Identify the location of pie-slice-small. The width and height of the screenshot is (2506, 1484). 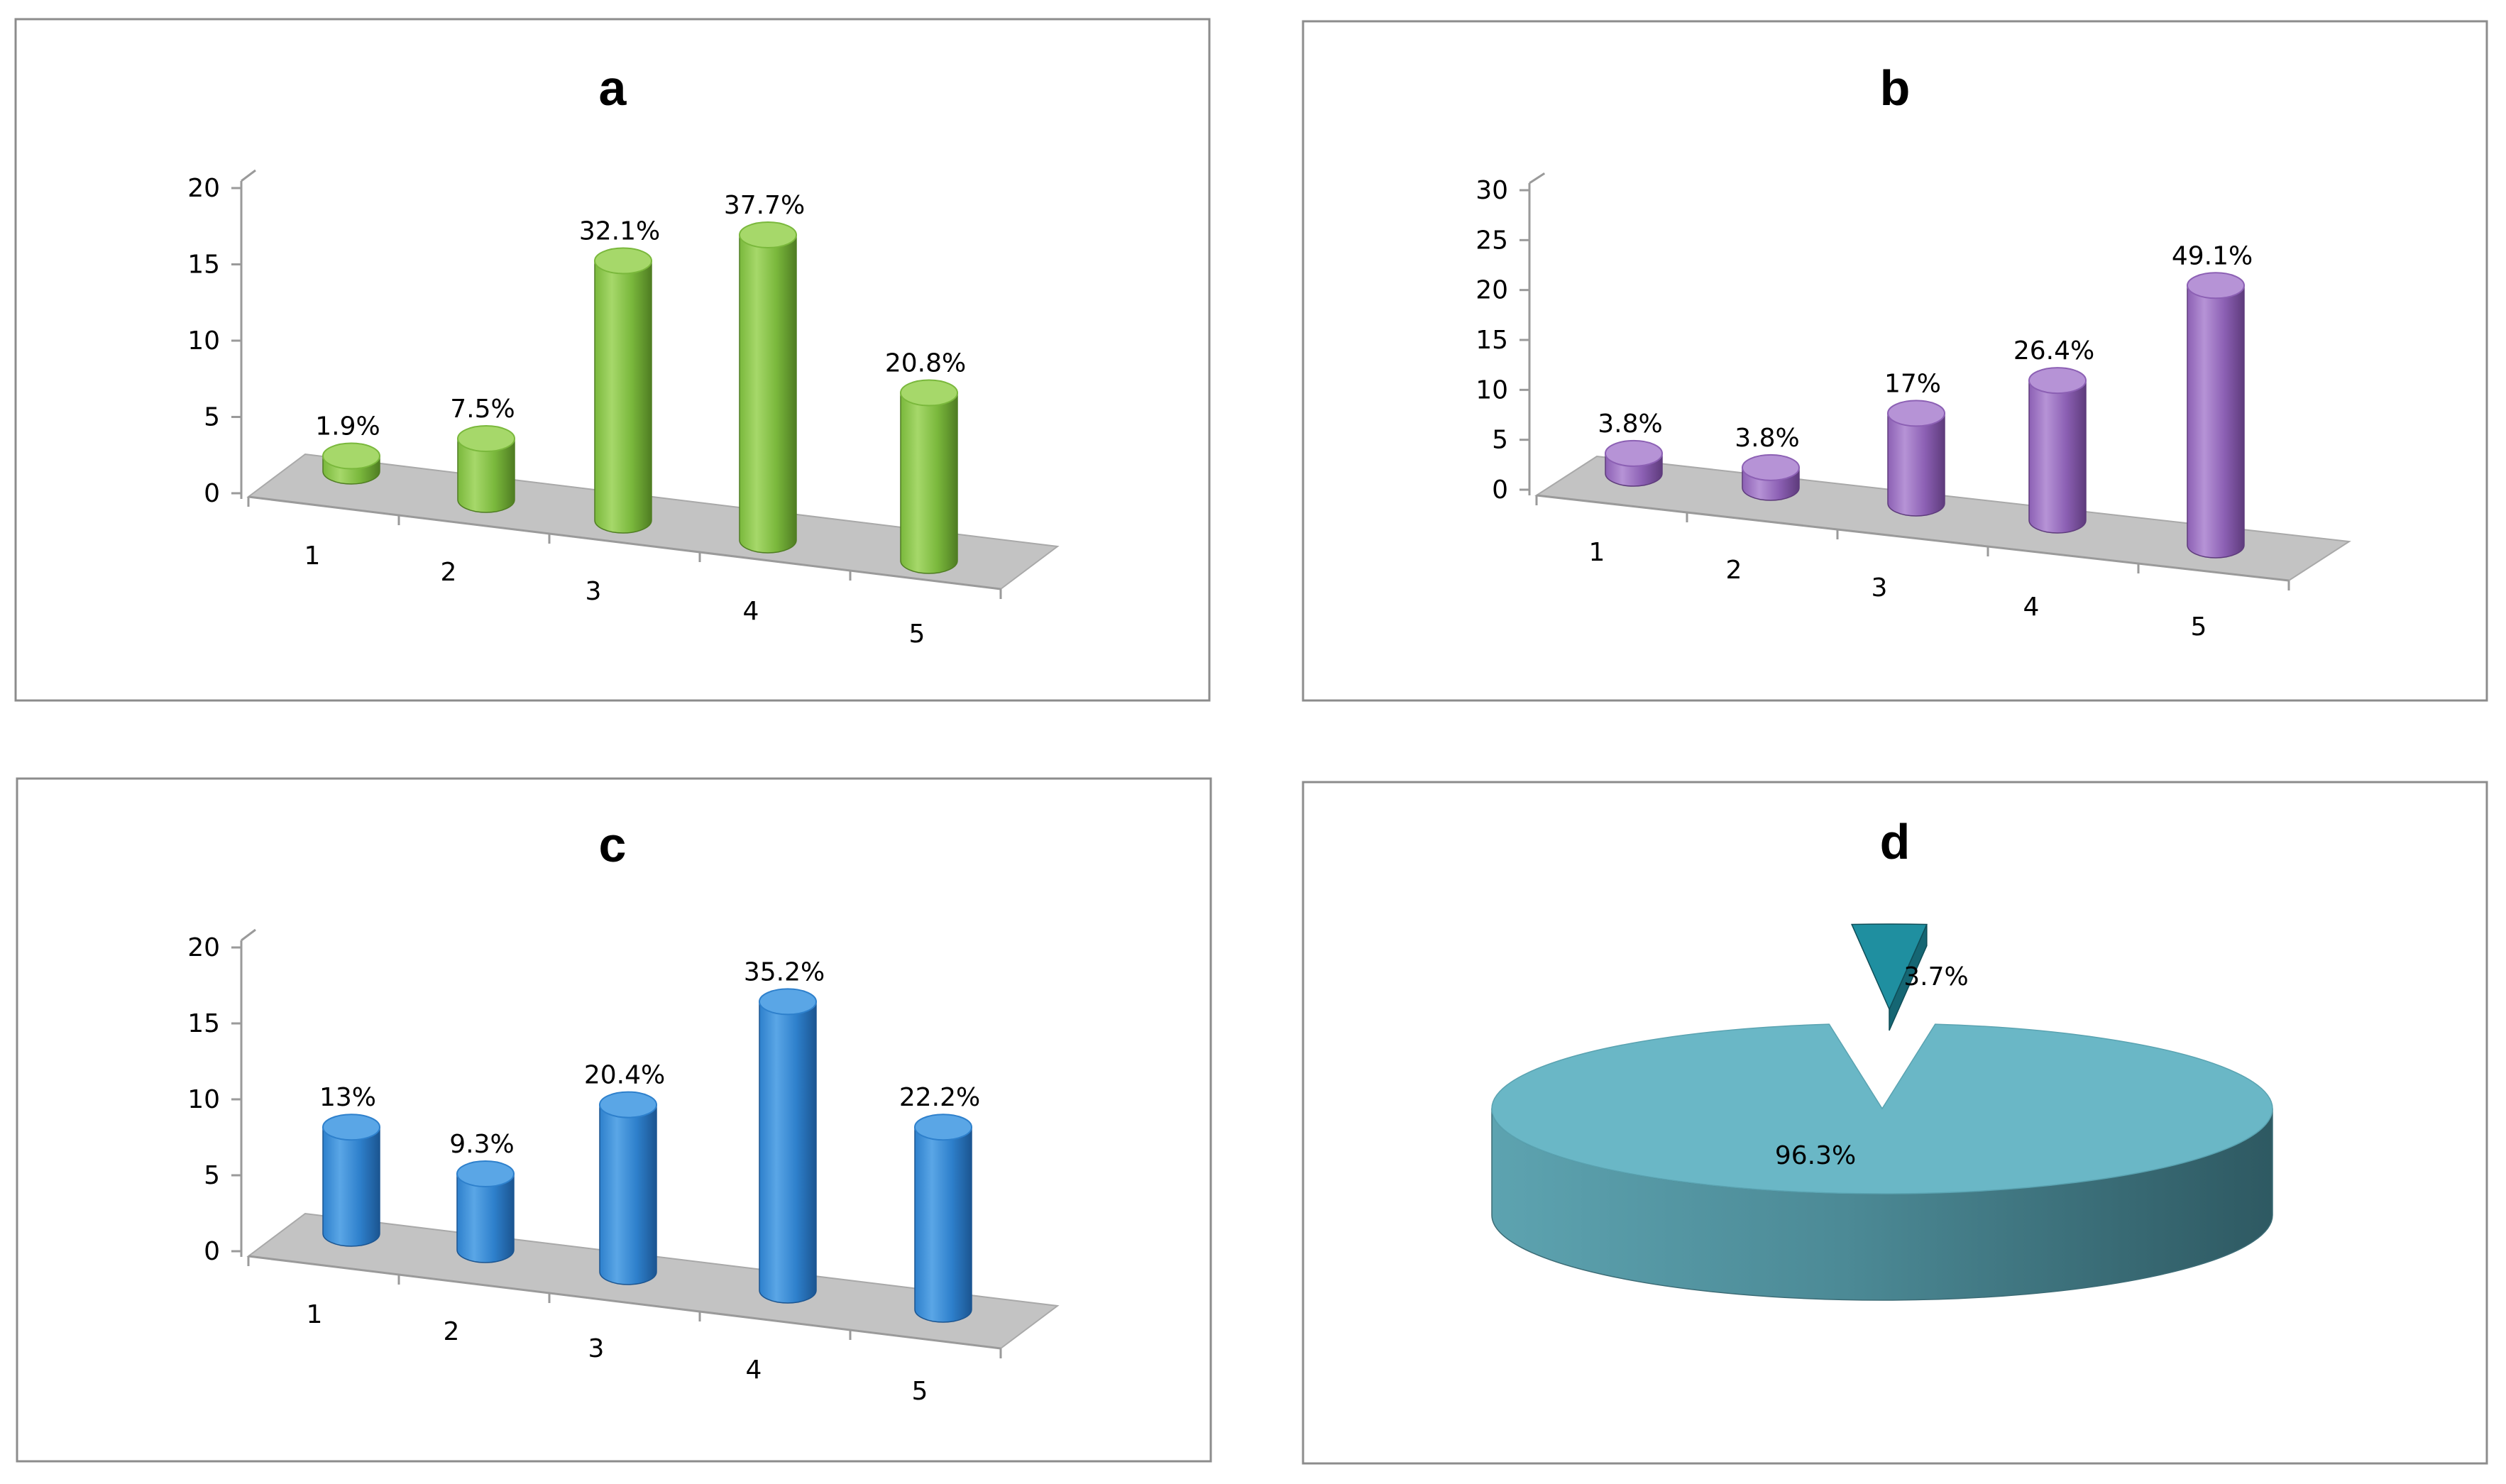
(1889, 967).